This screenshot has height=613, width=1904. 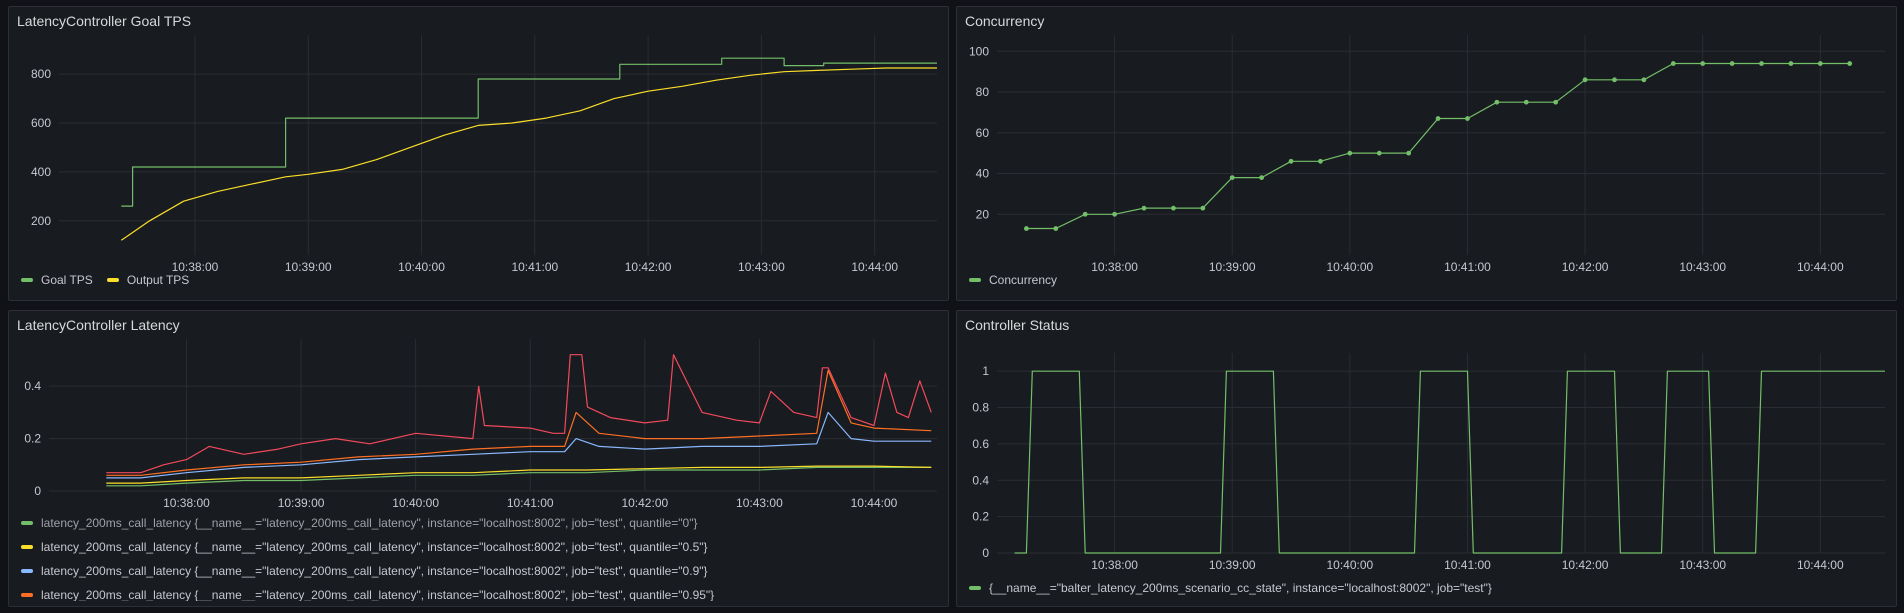 What do you see at coordinates (980, 444) in the screenshot?
I see `y-tick-label: 0.6` at bounding box center [980, 444].